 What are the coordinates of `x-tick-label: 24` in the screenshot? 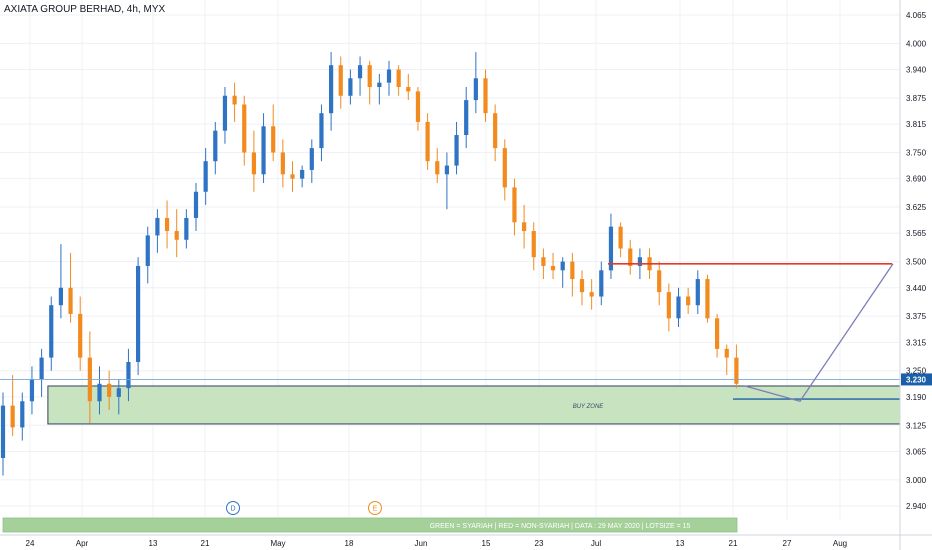 It's located at (30, 543).